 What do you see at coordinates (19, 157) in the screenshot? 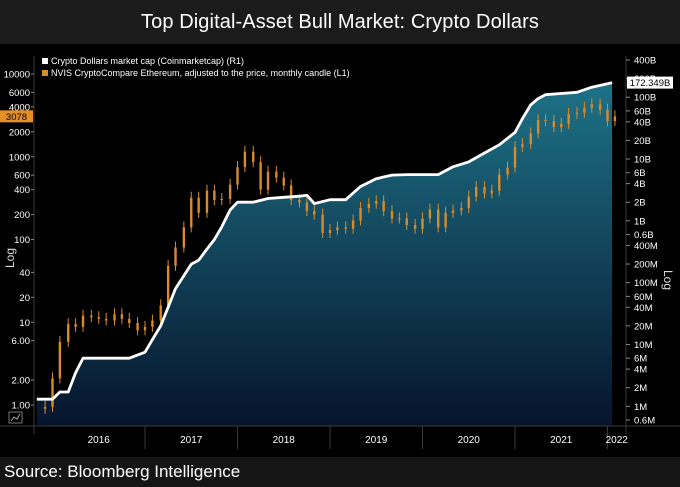
I see `left-tick-label: 1000` at bounding box center [19, 157].